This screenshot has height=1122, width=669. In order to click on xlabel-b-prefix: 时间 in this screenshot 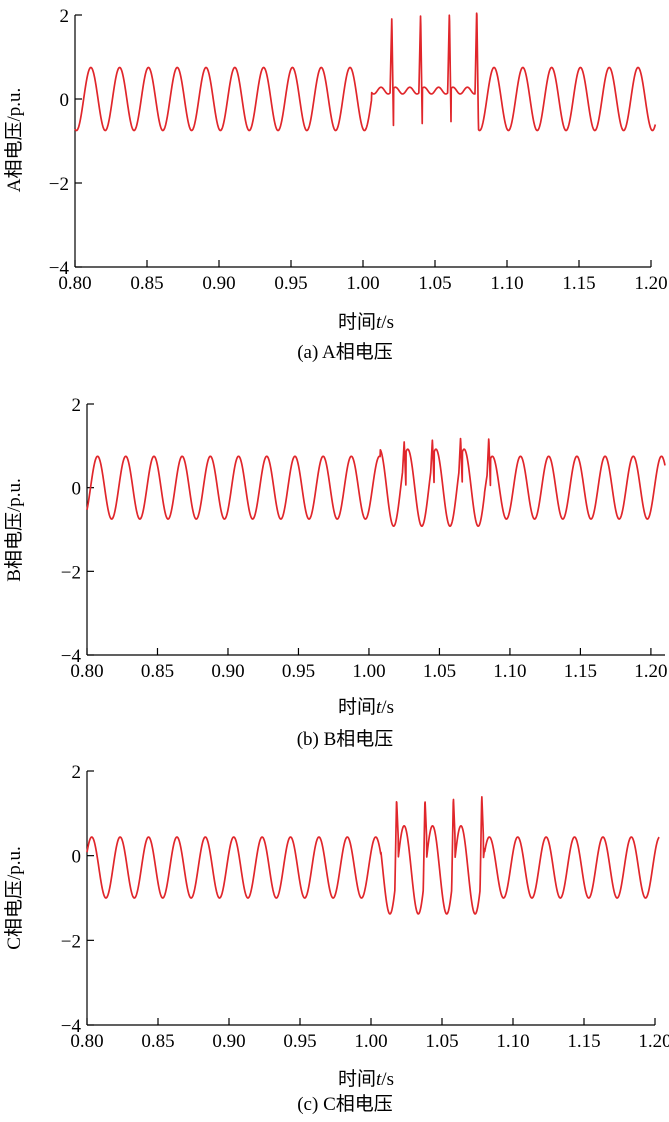, I will do `click(357, 707)`.